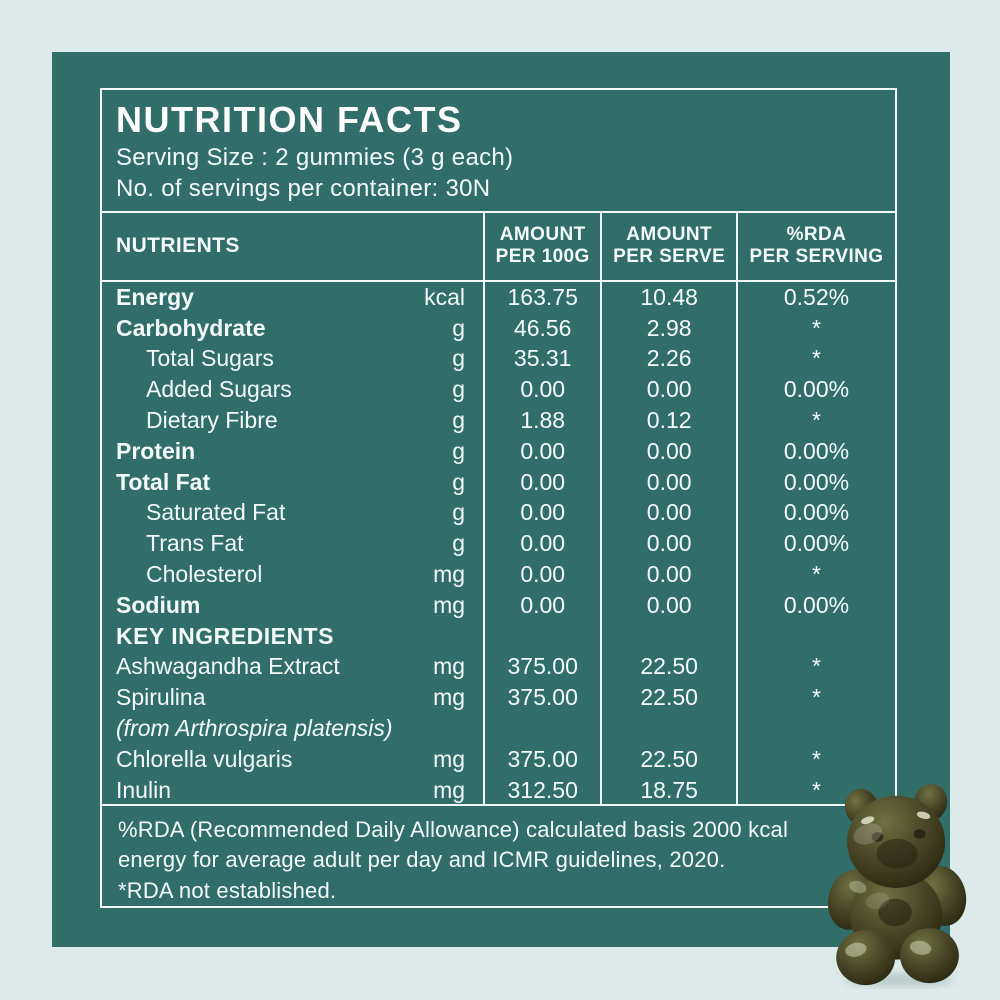  I want to click on table-row: Total Sugars g 35.31 2.26 *, so click(498, 358).